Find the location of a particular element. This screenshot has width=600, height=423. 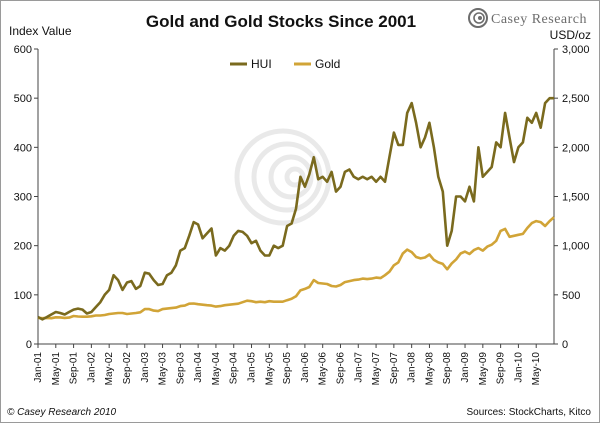

y-right-tick-label: 3,000 is located at coordinates (576, 50).